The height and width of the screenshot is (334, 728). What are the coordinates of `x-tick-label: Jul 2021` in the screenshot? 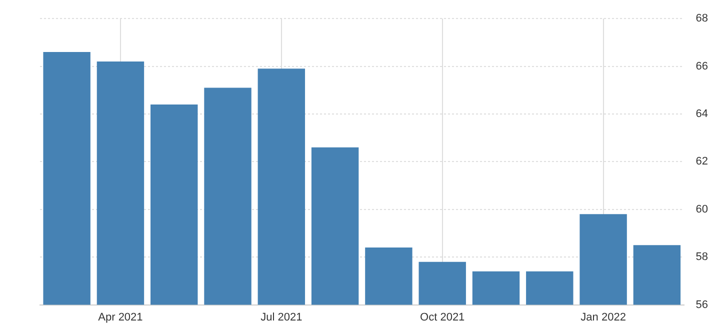 It's located at (281, 317).